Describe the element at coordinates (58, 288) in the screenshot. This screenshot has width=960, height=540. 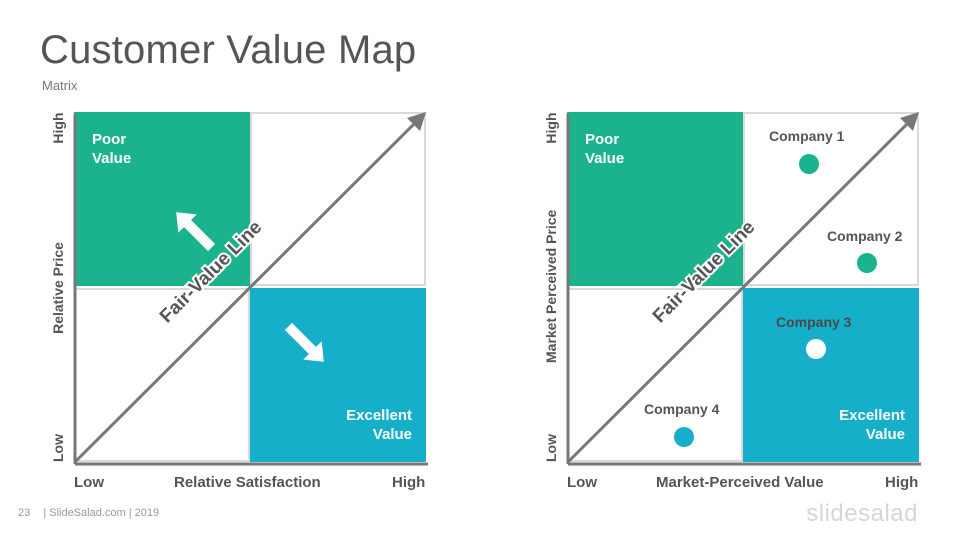
I see `y-axis-title: Relative Price` at that location.